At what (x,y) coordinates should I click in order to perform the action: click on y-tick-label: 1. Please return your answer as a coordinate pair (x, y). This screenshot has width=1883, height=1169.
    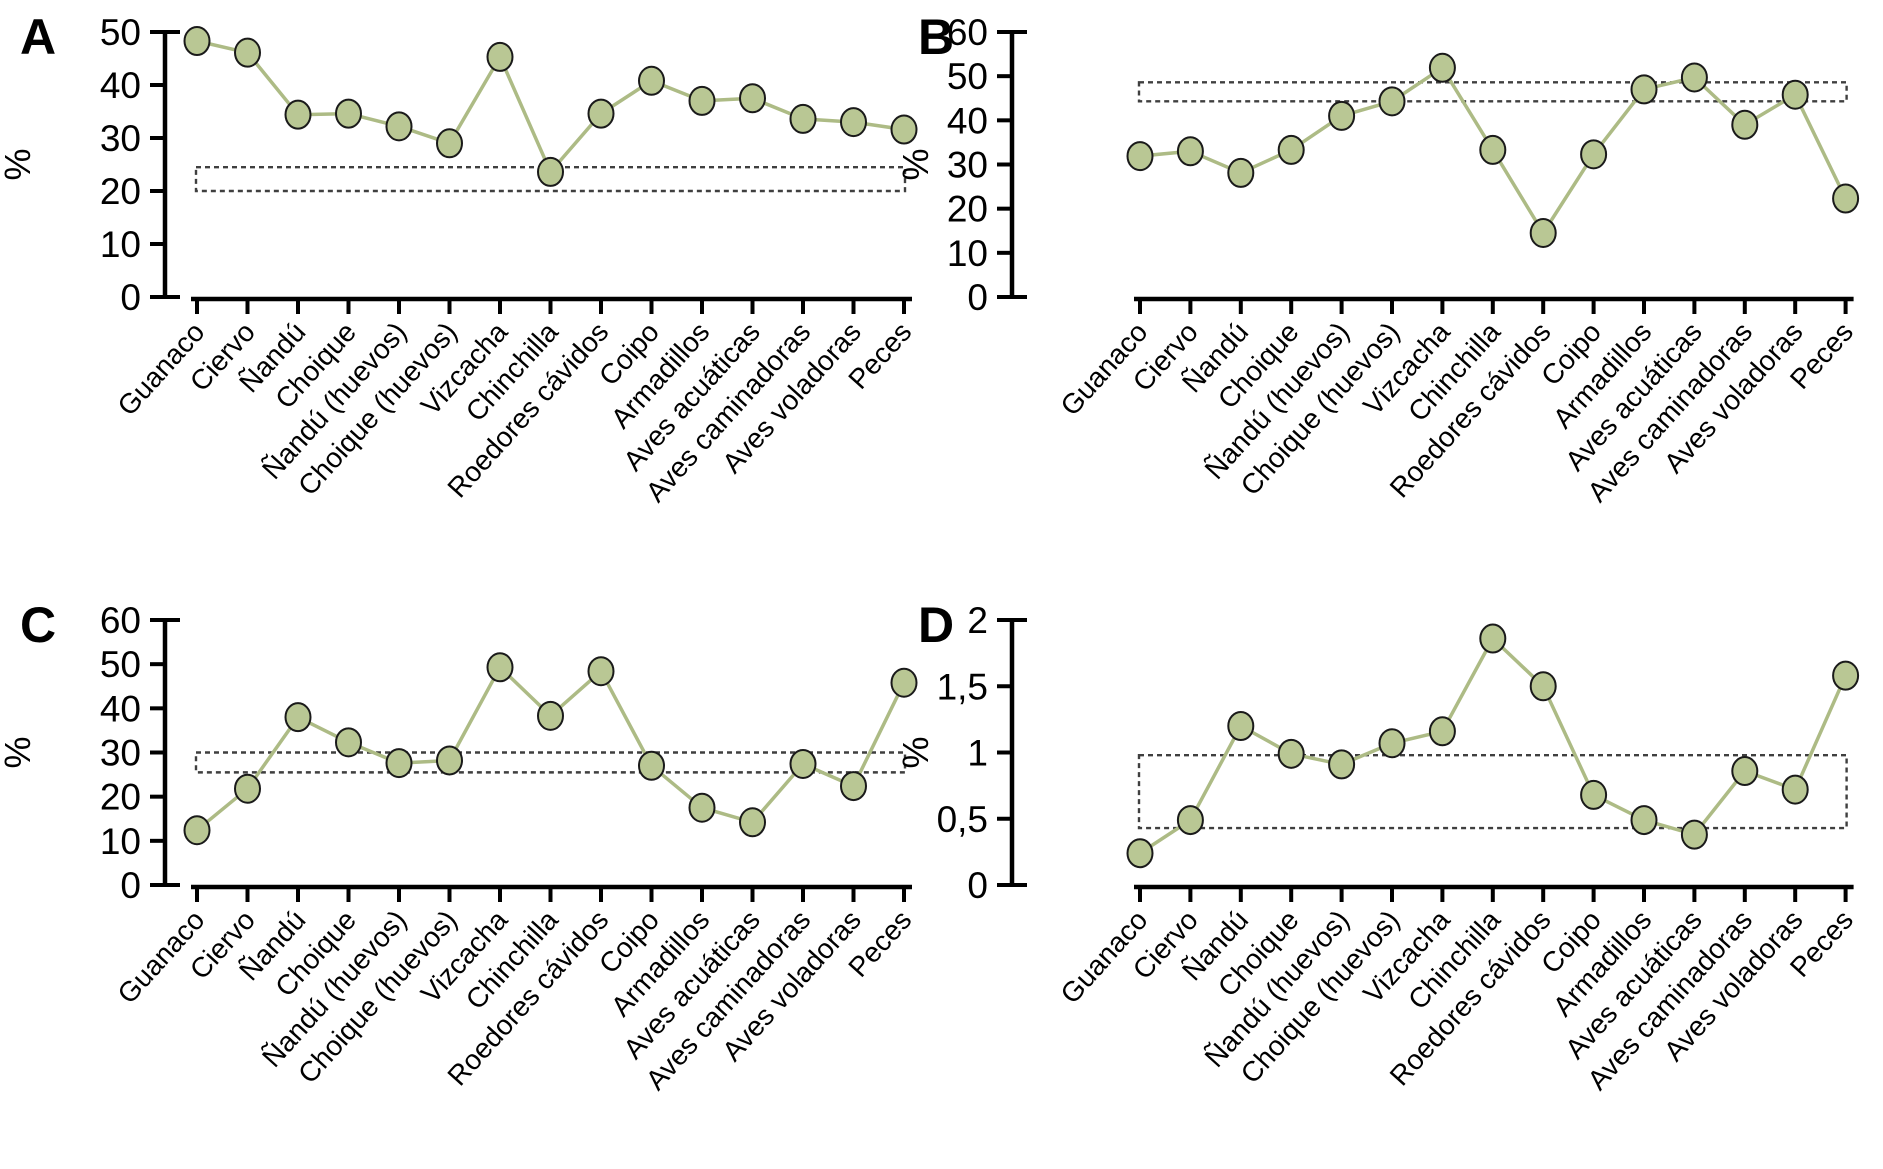
    Looking at the image, I should click on (977, 753).